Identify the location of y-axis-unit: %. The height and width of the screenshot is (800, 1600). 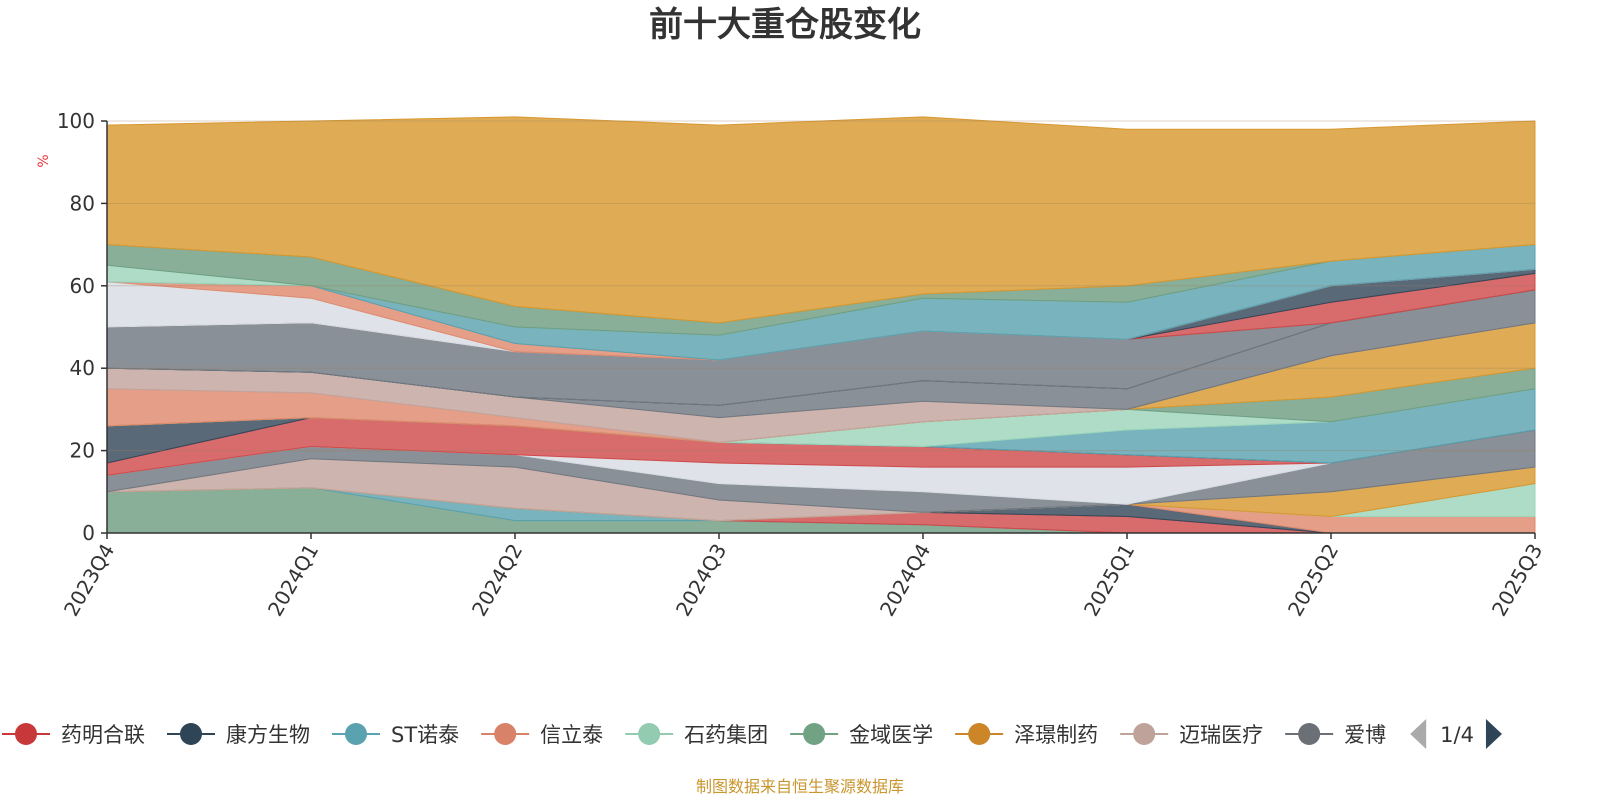
(44, 160).